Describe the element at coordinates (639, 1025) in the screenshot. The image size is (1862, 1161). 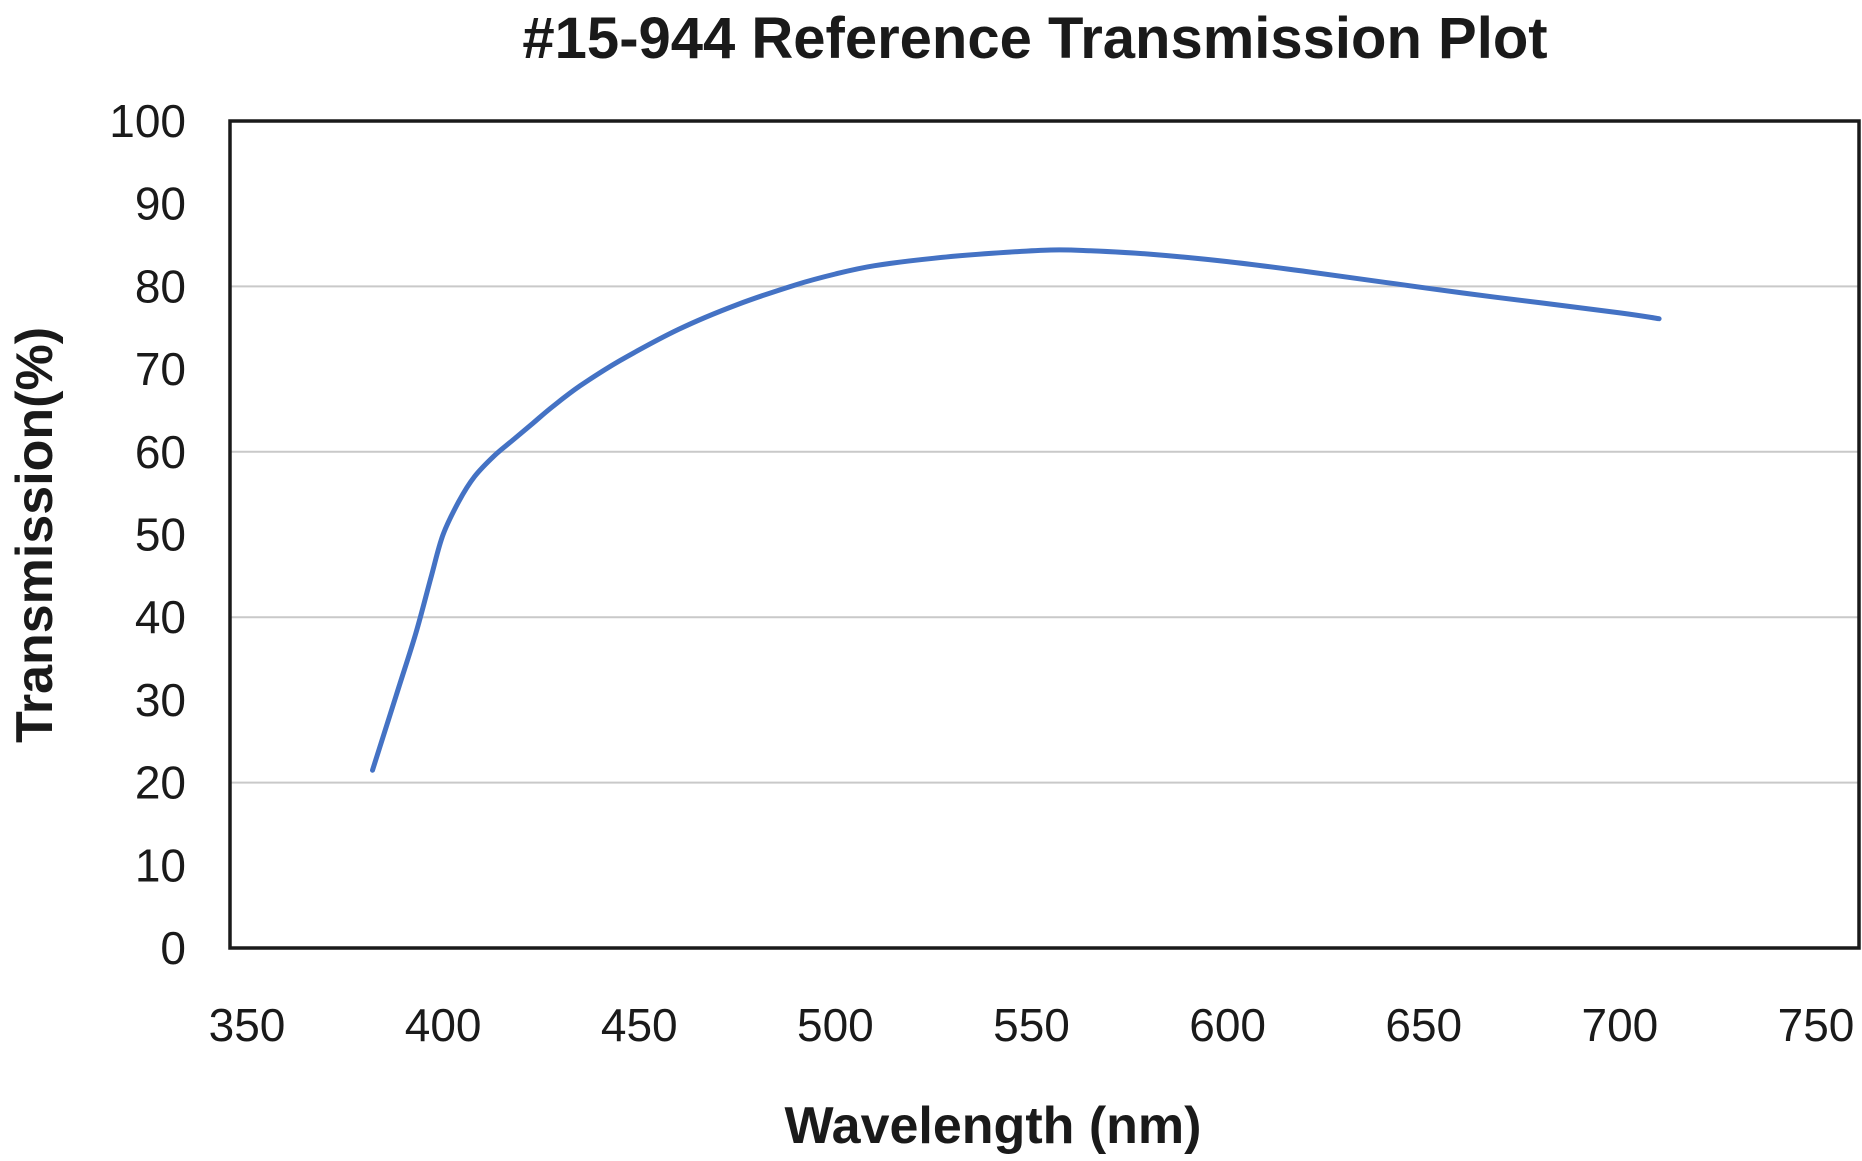
I see `x-tick-label-450: 450` at that location.